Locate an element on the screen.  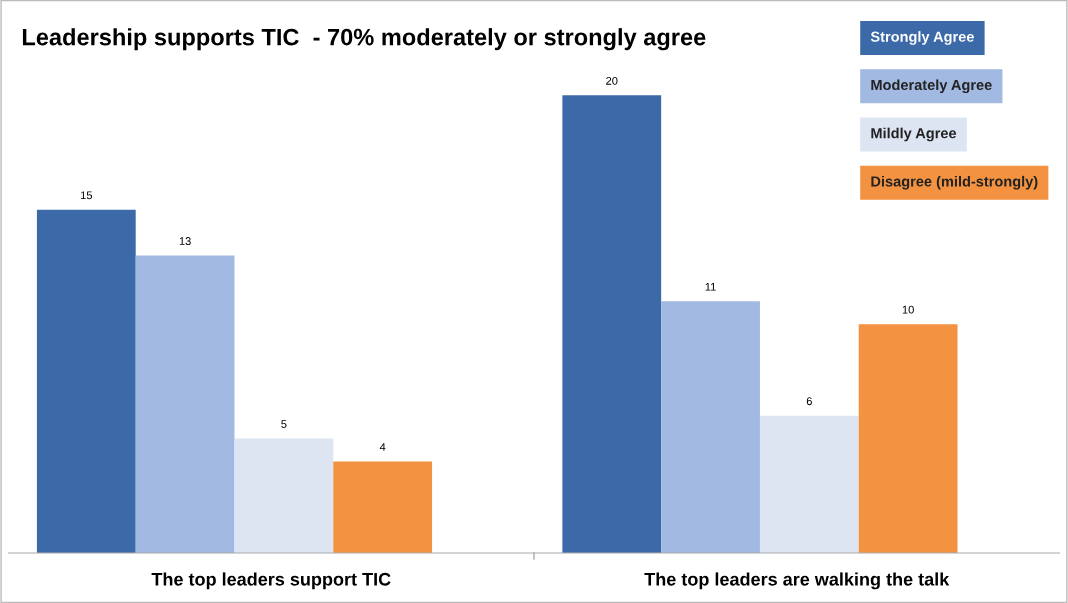
text: Mildly Agree is located at coordinates (914, 134).